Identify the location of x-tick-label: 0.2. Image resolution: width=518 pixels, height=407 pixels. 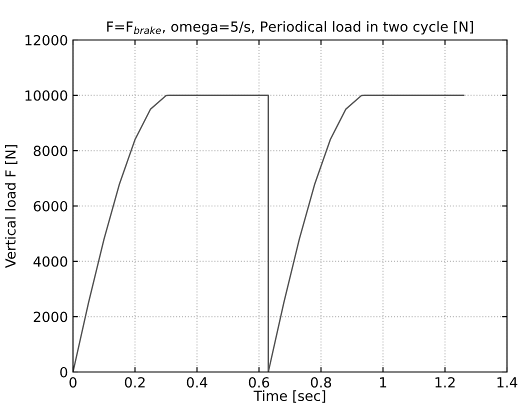
(134, 382).